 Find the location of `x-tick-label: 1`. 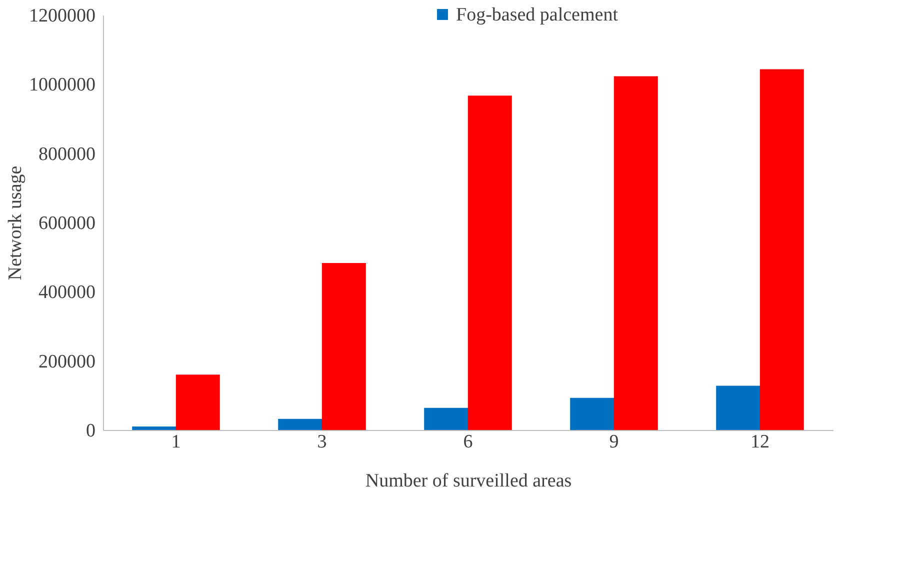

x-tick-label: 1 is located at coordinates (176, 442).